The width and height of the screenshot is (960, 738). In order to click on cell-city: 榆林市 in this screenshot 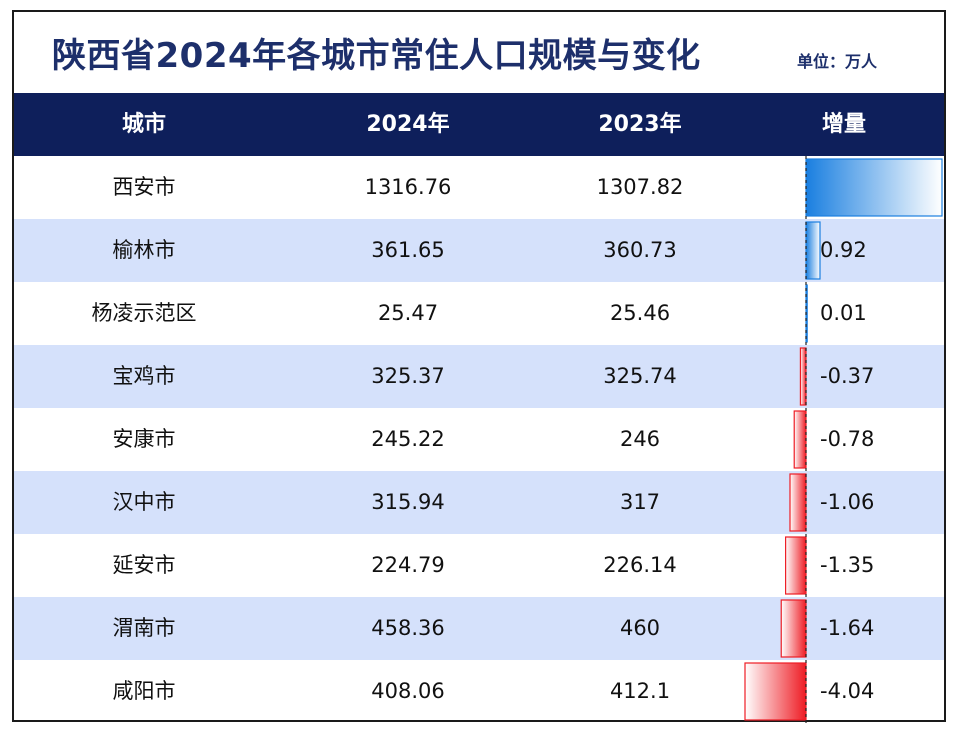, I will do `click(144, 250)`.